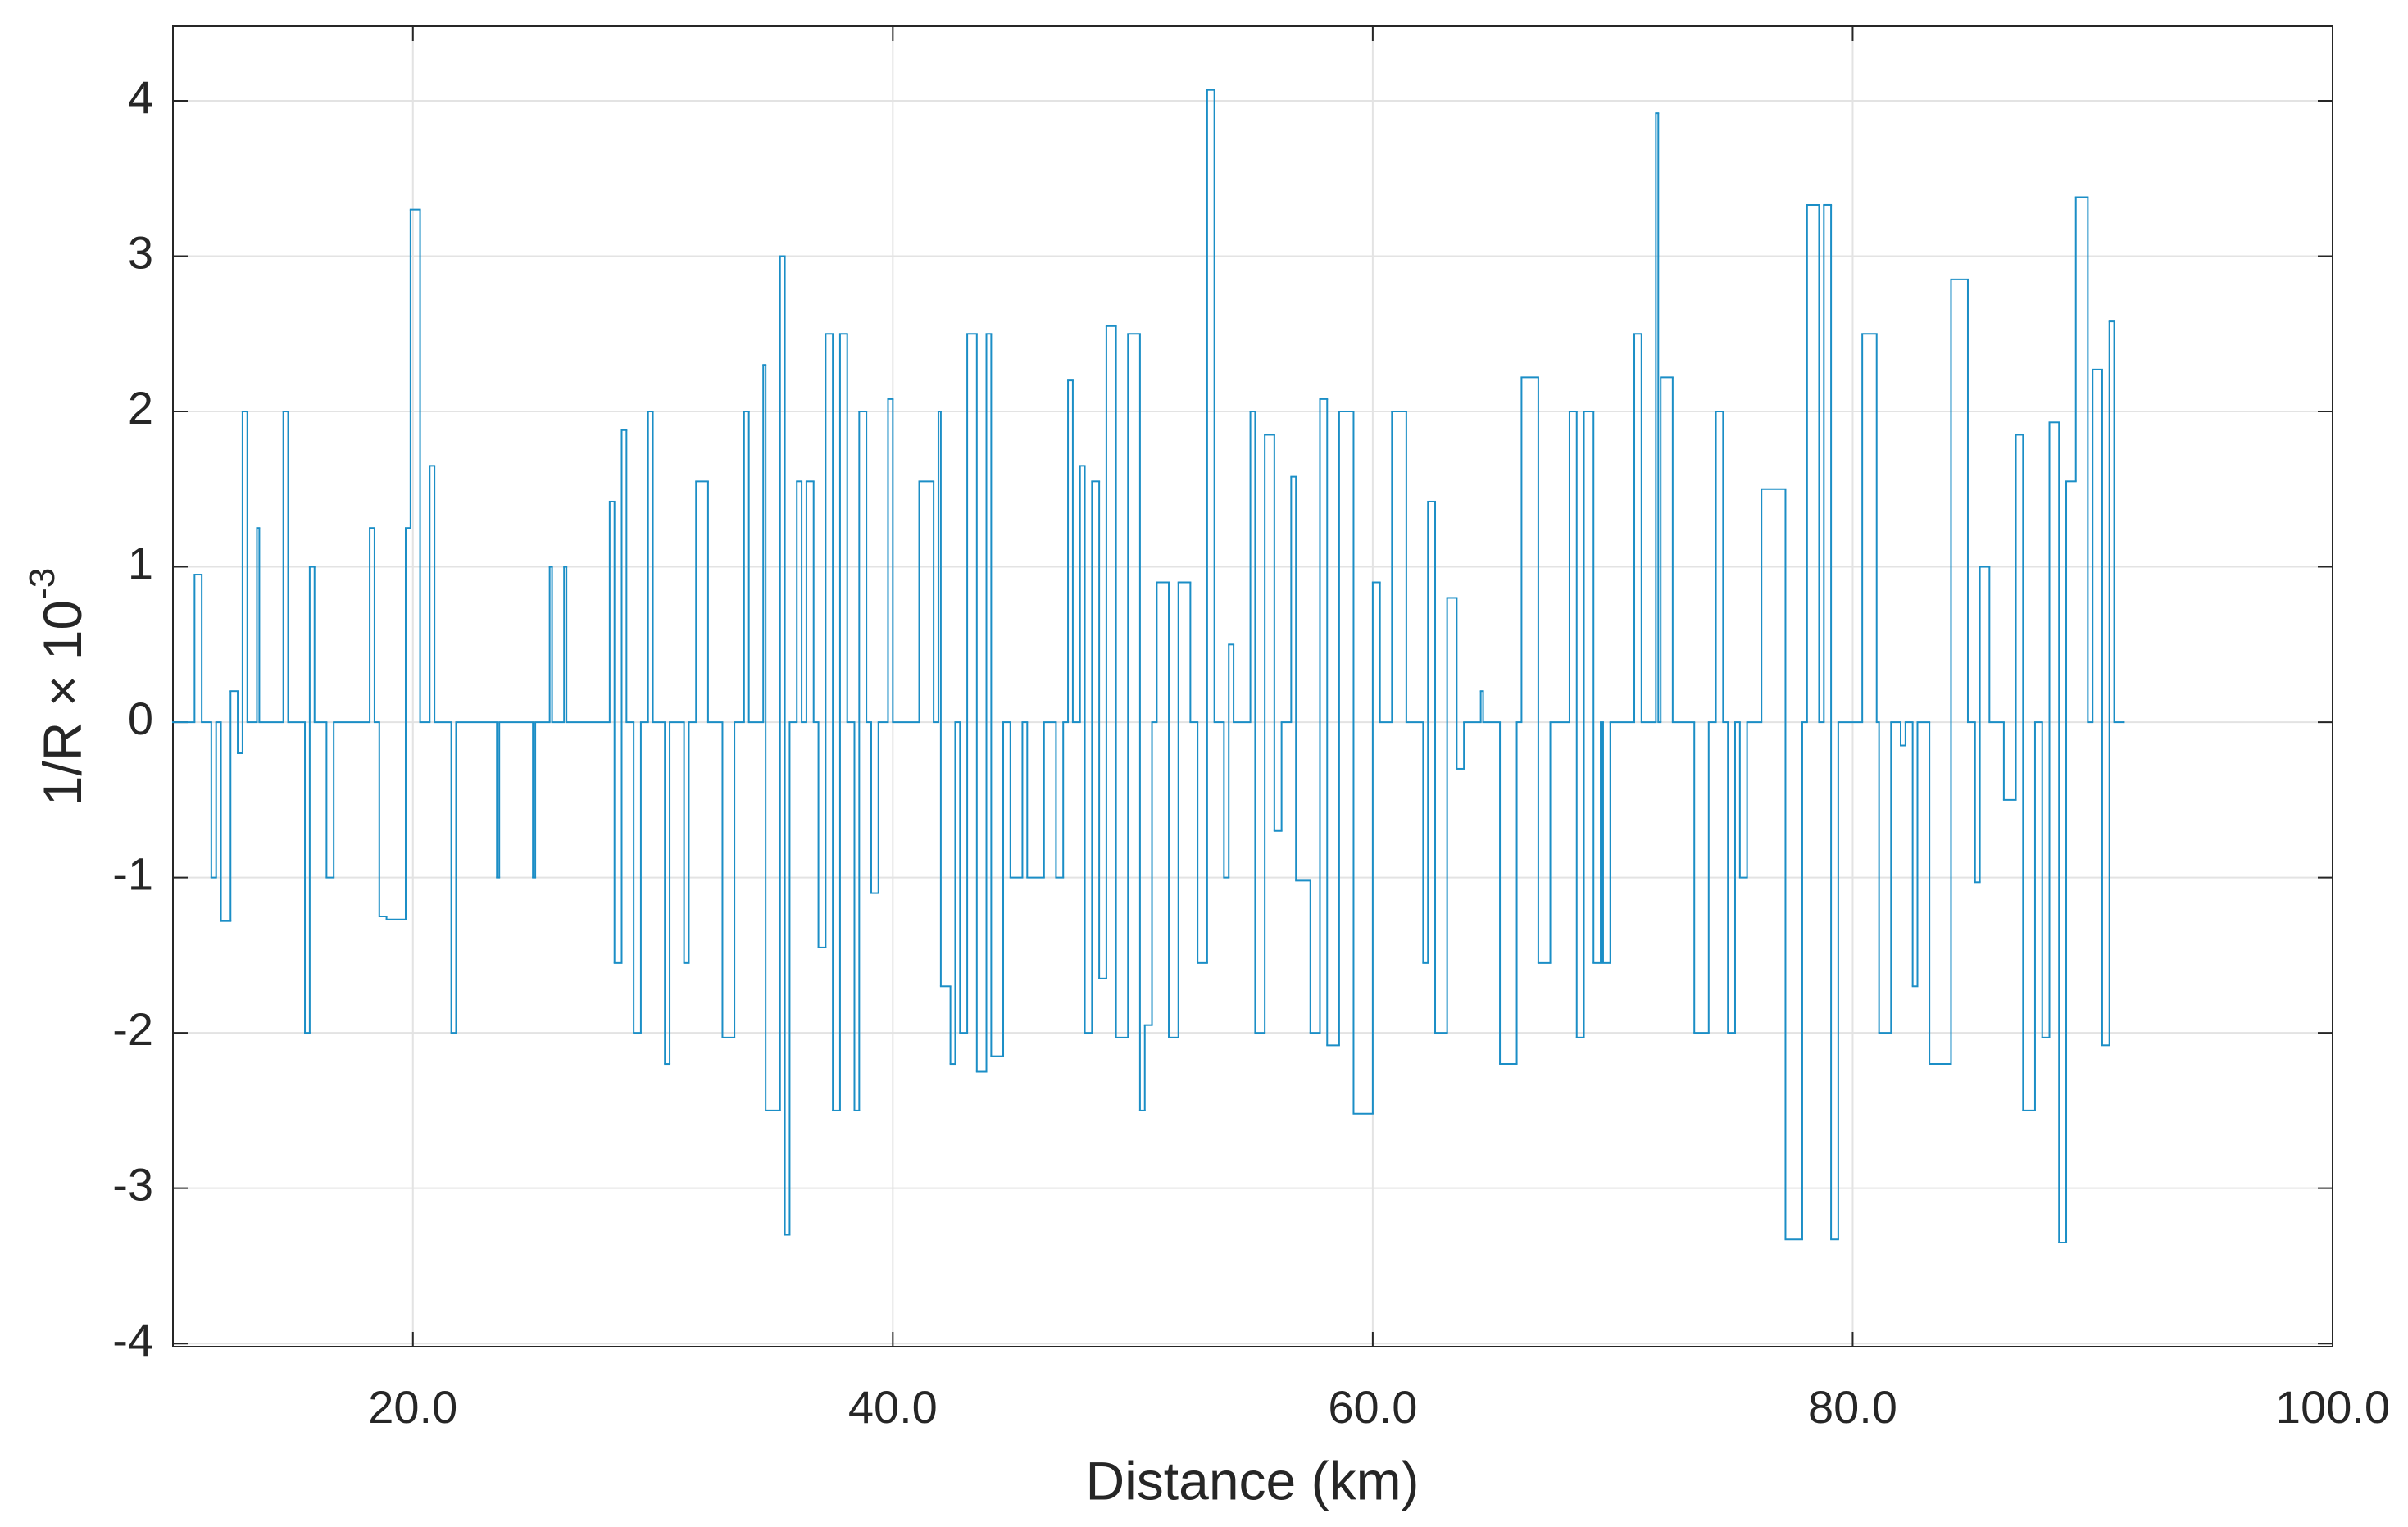  Describe the element at coordinates (140, 252) in the screenshot. I see `y-tick-label: 3` at that location.